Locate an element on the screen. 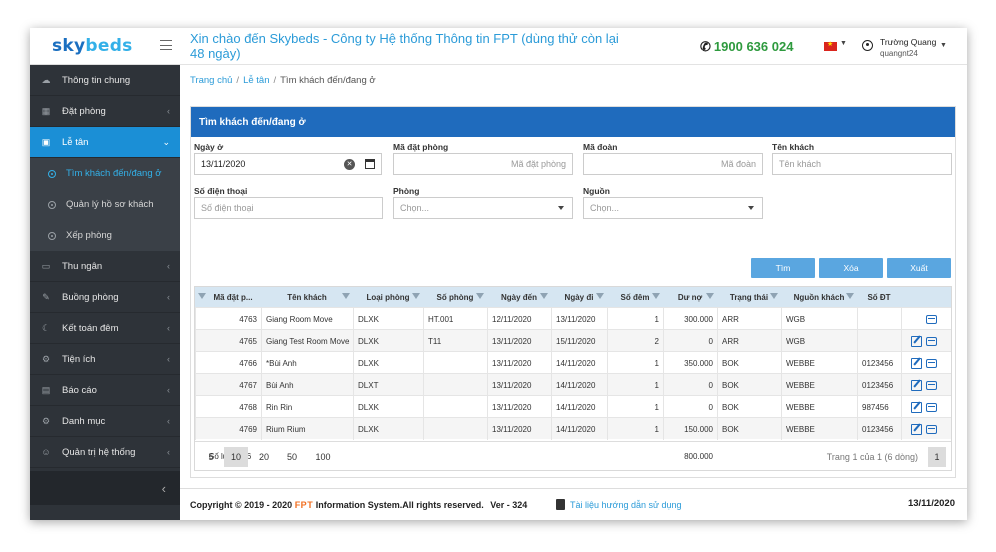  circle-dot-icon is located at coordinates (52, 204).